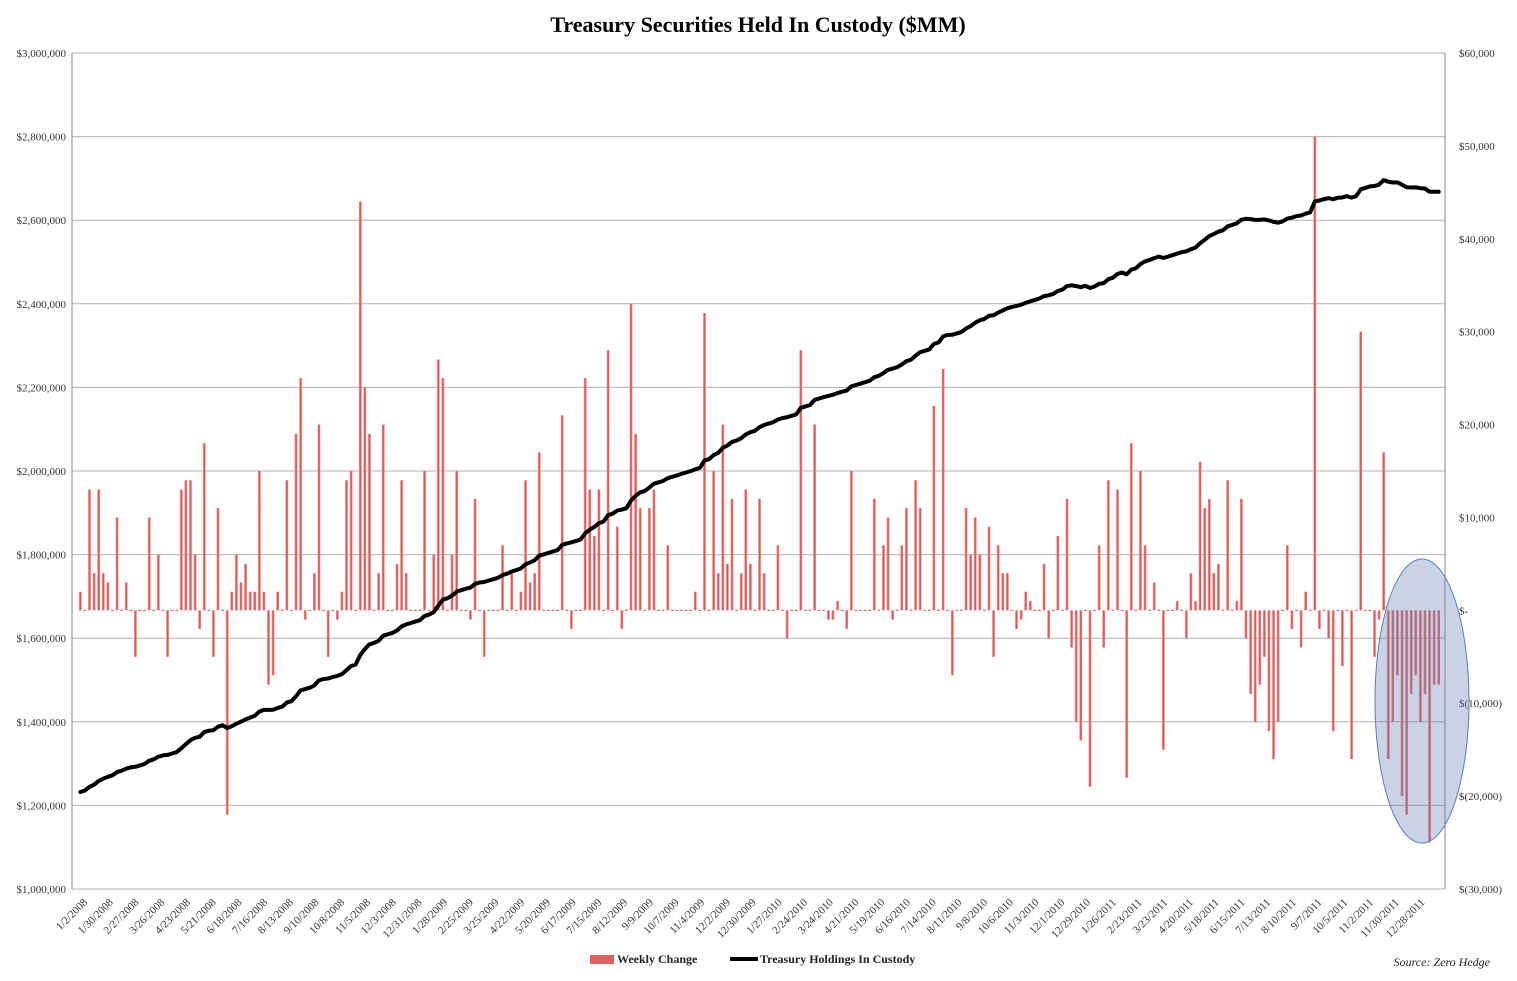 This screenshot has width=1517, height=981. What do you see at coordinates (1477, 147) in the screenshot?
I see `right-tick-label: $50,000` at bounding box center [1477, 147].